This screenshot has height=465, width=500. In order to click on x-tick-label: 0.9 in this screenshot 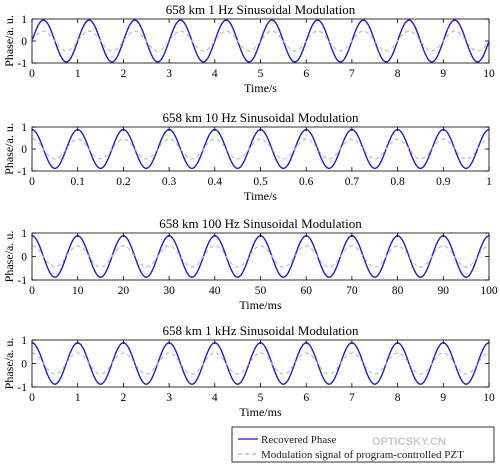, I will do `click(443, 182)`.